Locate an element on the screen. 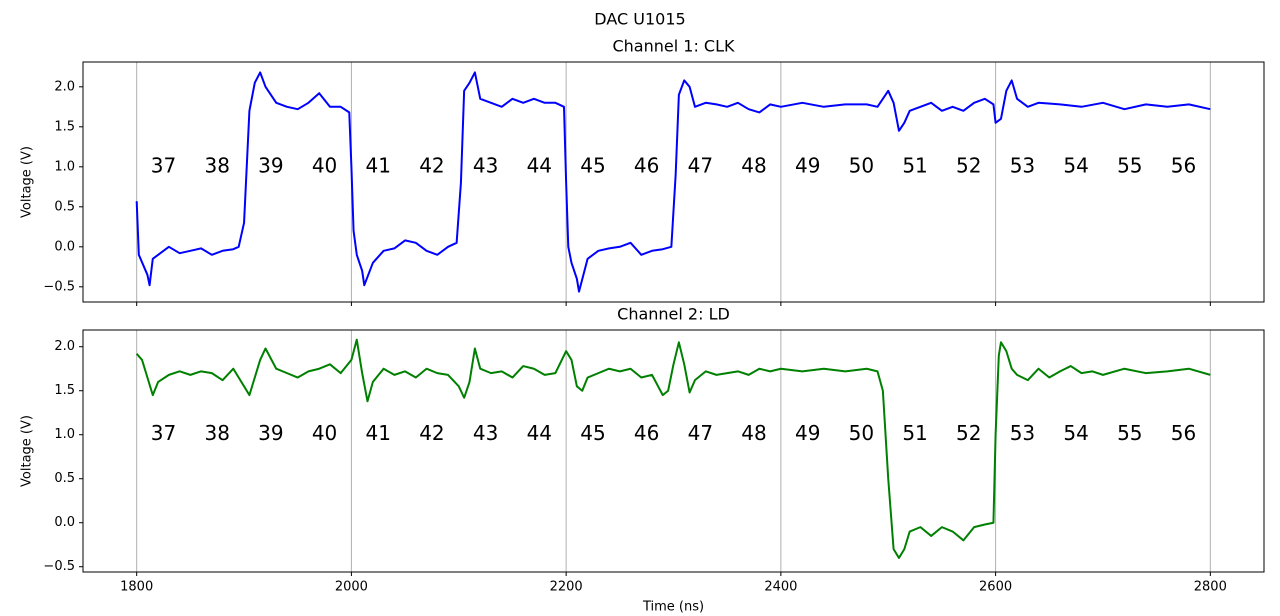  x-tick-label: 2000 is located at coordinates (351, 587).